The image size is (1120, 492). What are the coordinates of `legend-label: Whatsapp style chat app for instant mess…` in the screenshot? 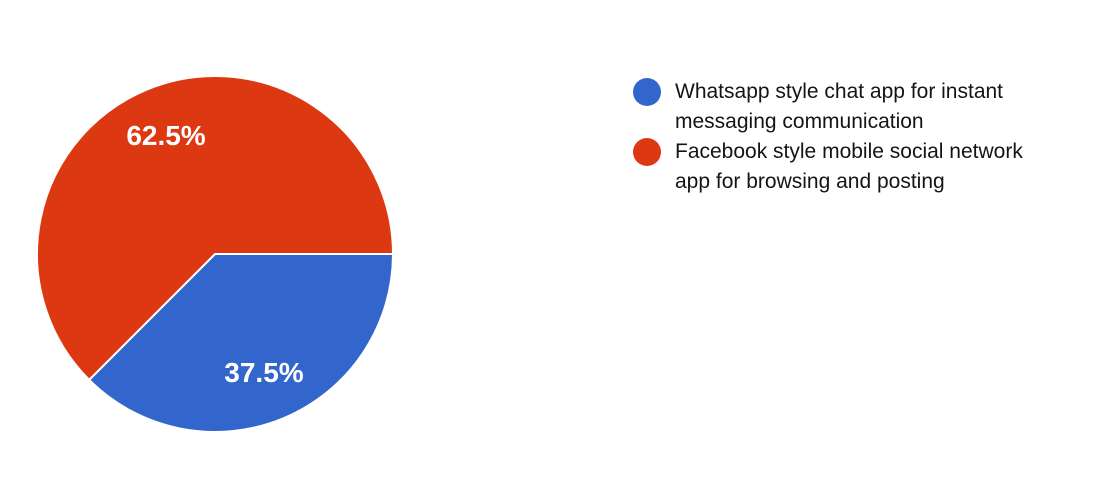 It's located at (839, 106).